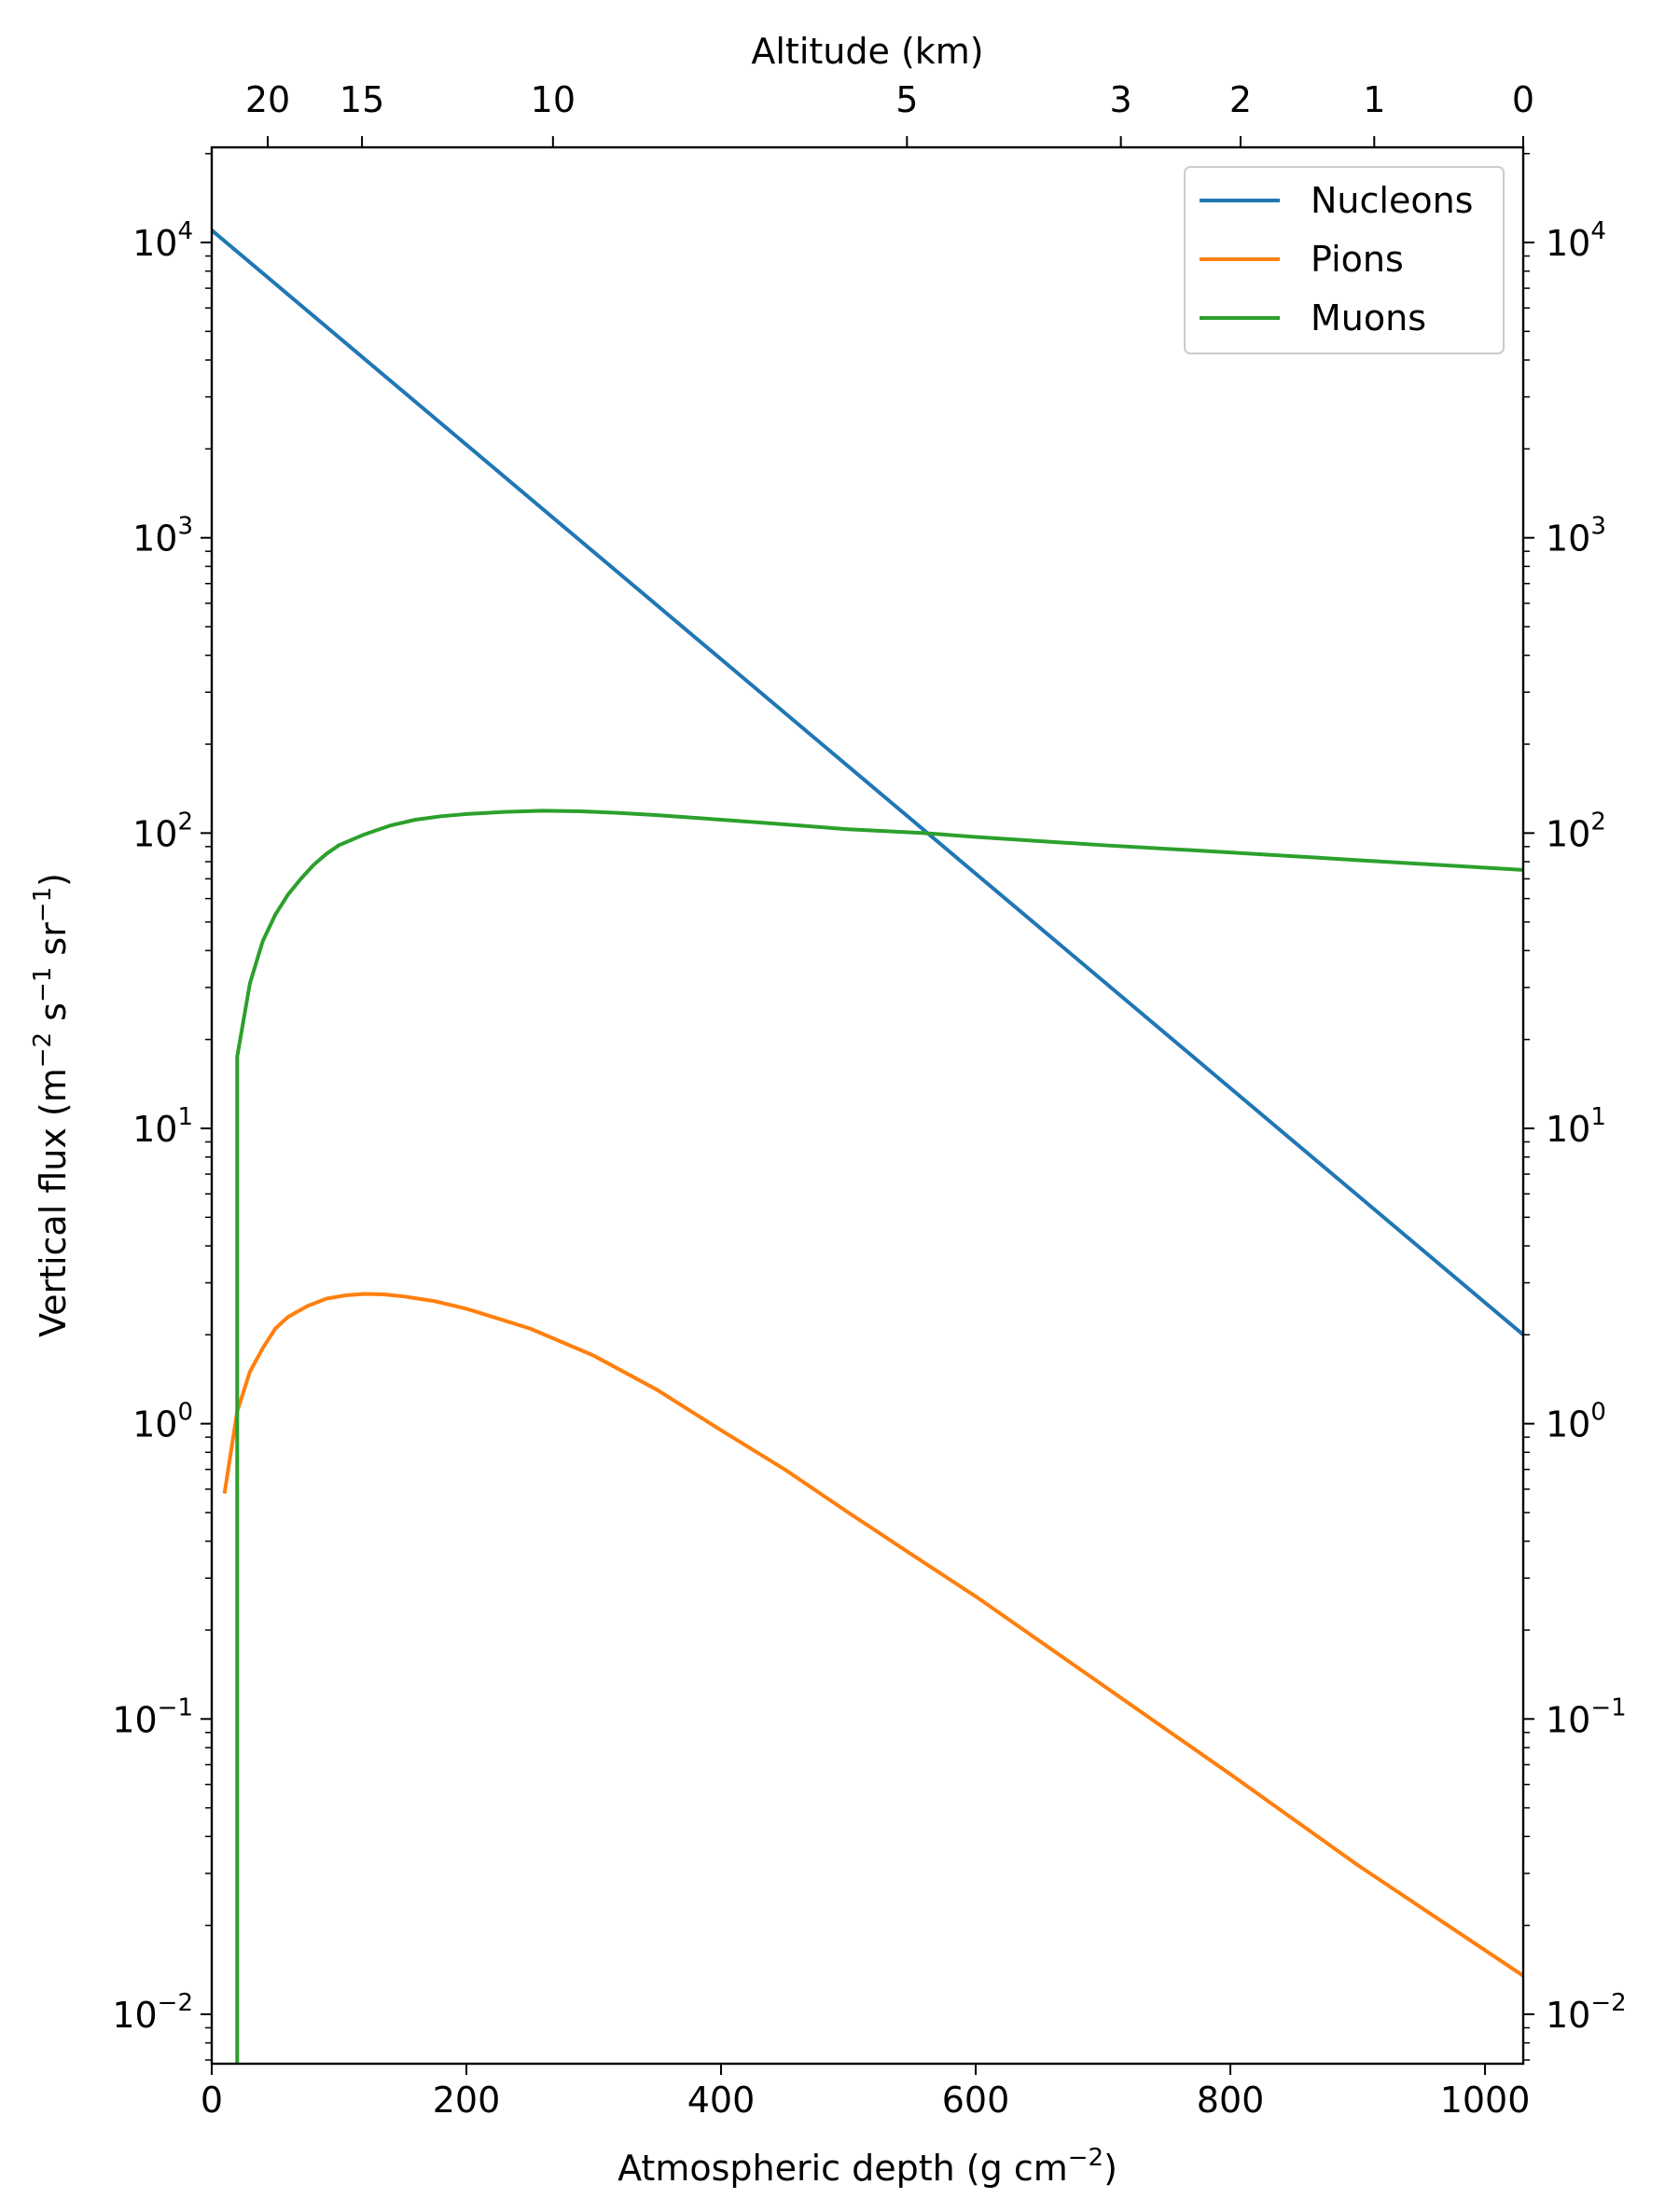 The image size is (1679, 2212). I want to click on legend: Nucleons Pions Muons, so click(1345, 260).